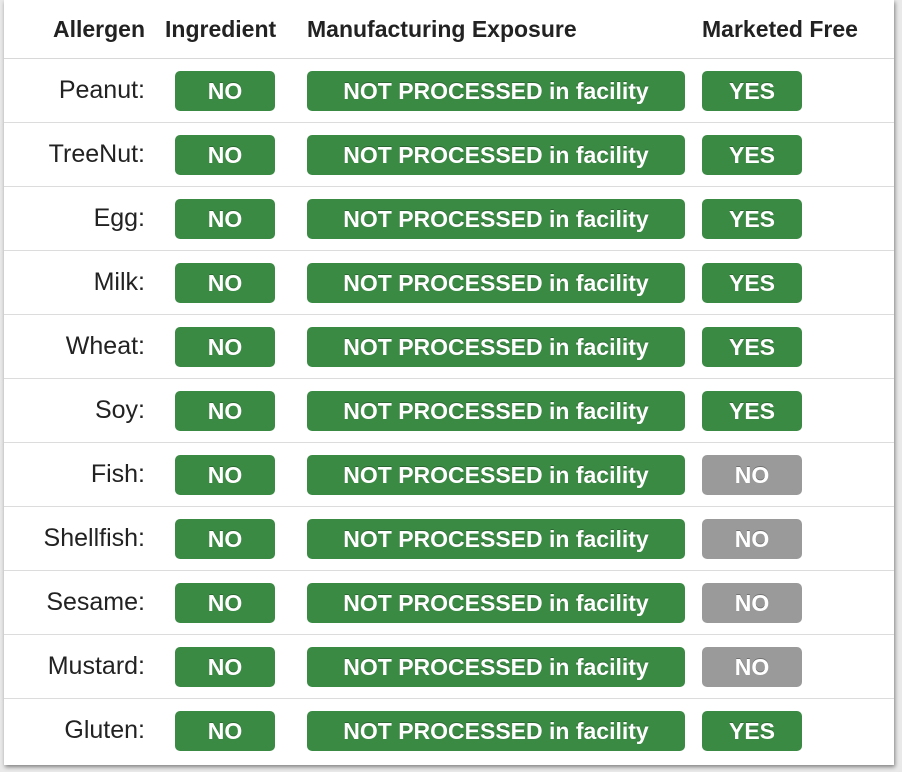 The image size is (902, 772). I want to click on table-row-milk: Milk: NO NOT PROCESSED in facility YES, so click(449, 282).